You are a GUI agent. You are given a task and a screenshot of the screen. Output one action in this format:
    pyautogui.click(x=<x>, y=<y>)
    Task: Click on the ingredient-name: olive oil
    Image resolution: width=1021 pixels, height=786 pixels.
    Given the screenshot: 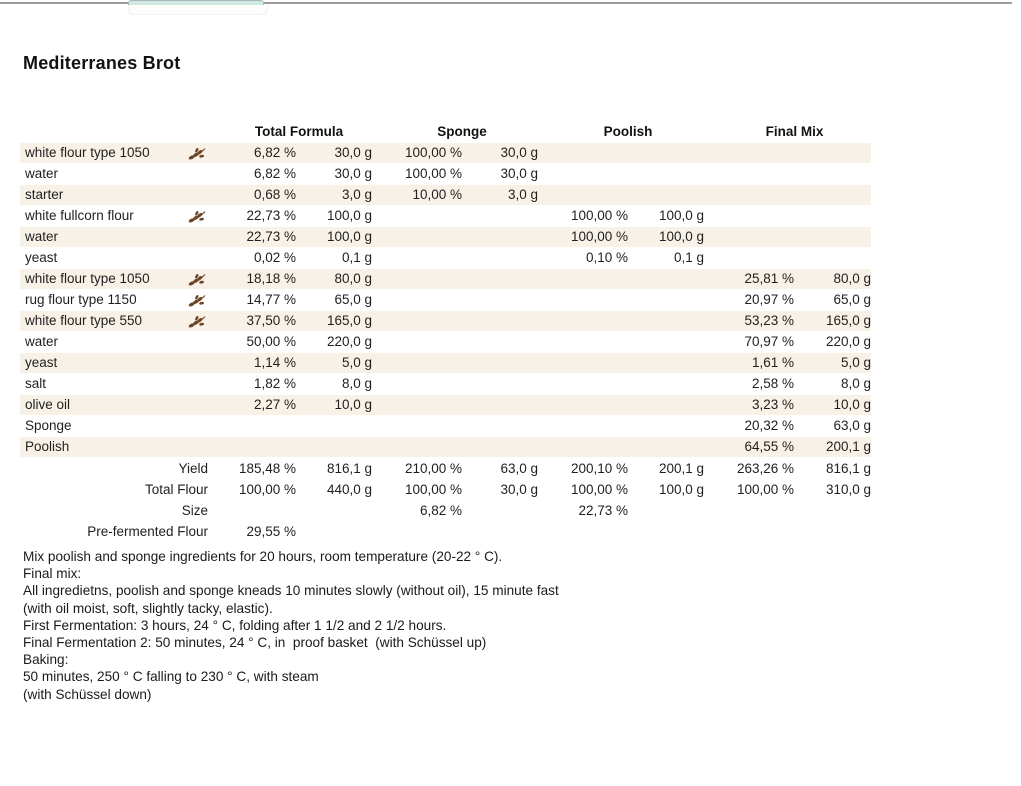 What is the action you would take?
    pyautogui.click(x=48, y=404)
    